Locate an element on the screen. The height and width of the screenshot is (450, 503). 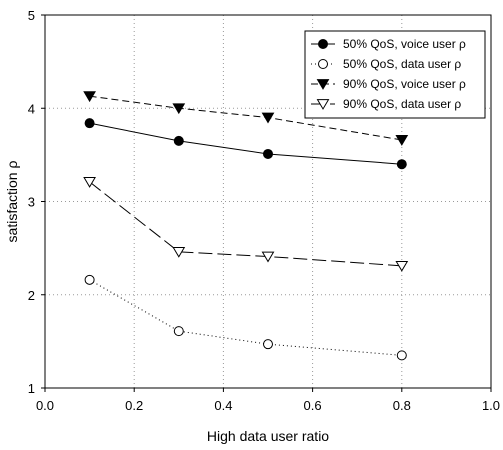
x-tick-label: 0.8 is located at coordinates (402, 405).